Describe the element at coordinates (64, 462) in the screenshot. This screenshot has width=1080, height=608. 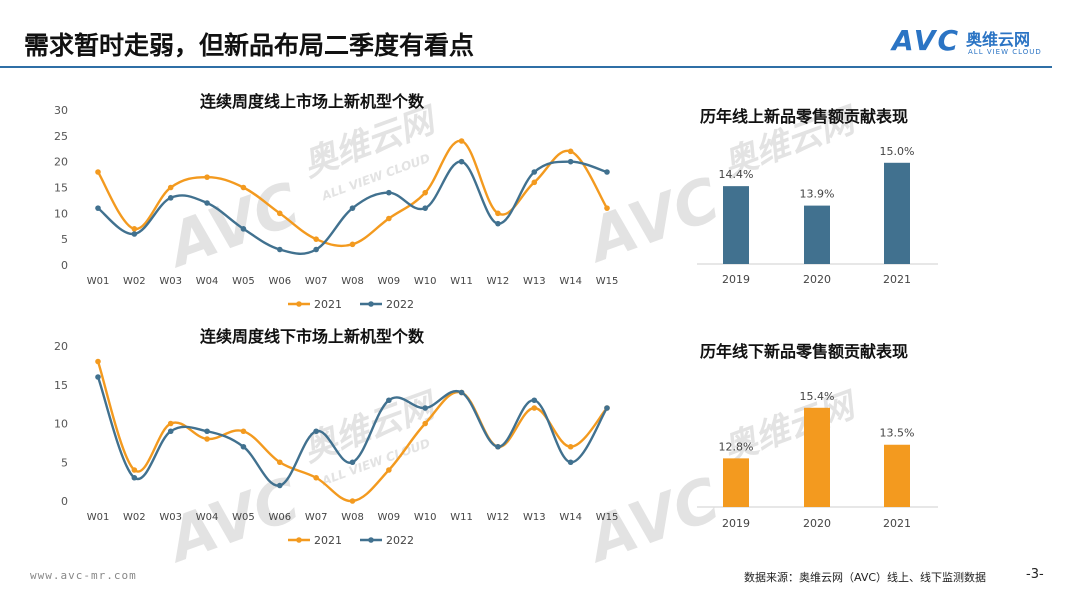
I see `y-tick-label: 5` at that location.